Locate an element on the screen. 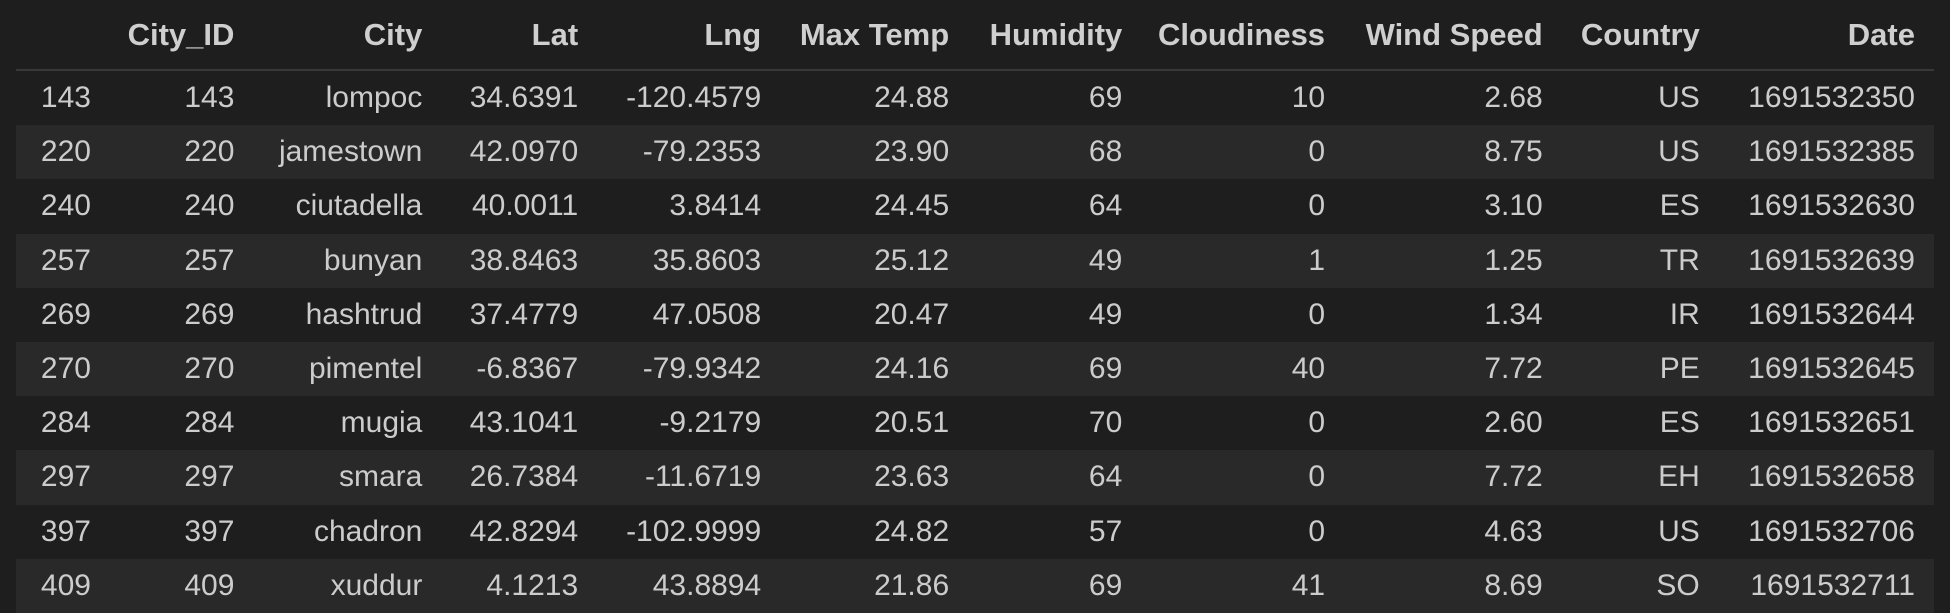 The image size is (1950, 613). cell-city-id: 269 is located at coordinates (209, 314).